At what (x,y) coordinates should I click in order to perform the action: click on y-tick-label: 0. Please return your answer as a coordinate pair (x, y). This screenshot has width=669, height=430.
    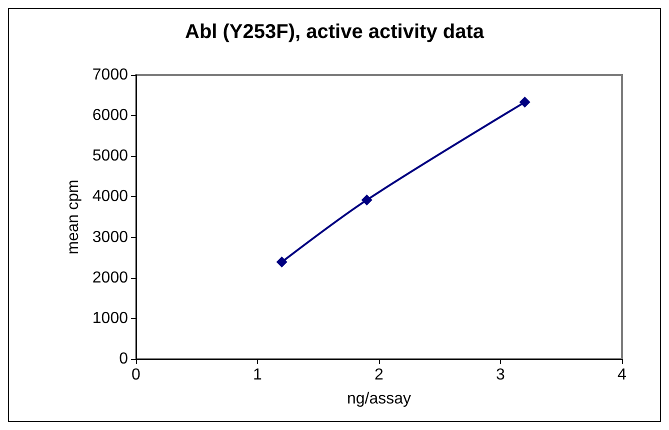
    Looking at the image, I should click on (123, 359).